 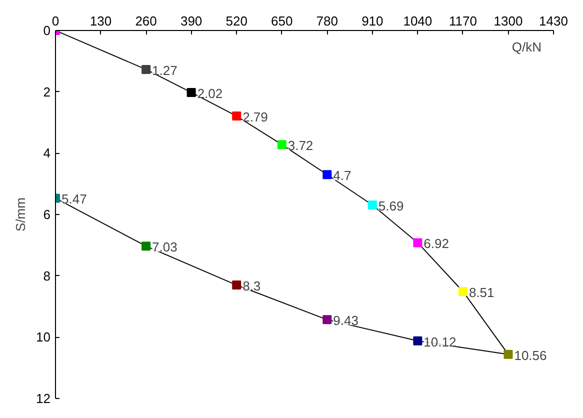 I want to click on x-tick-label: 650, so click(x=282, y=21).